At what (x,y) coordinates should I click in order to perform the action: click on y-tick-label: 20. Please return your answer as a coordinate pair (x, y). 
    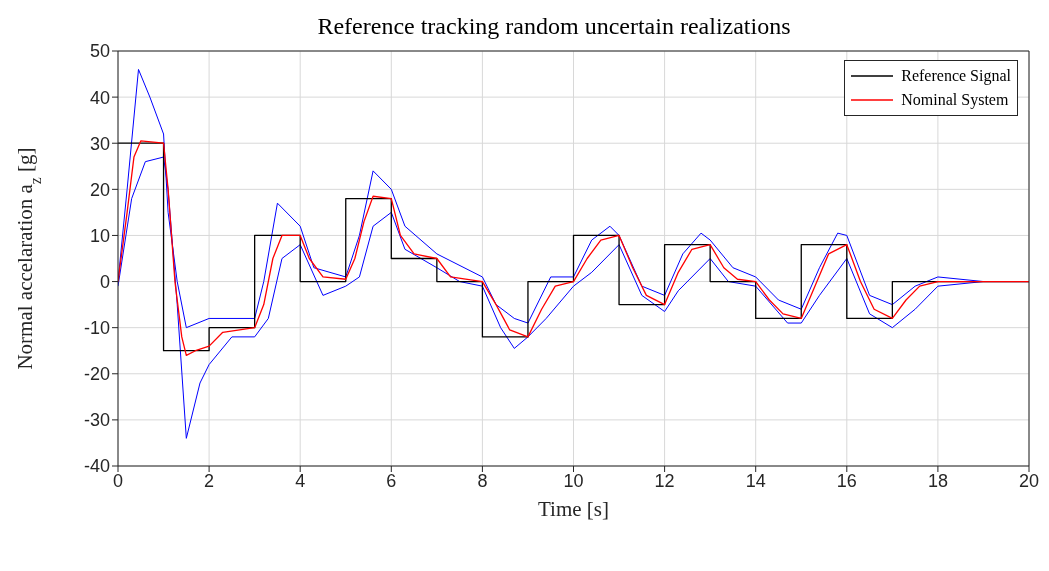
    Looking at the image, I should click on (99, 189).